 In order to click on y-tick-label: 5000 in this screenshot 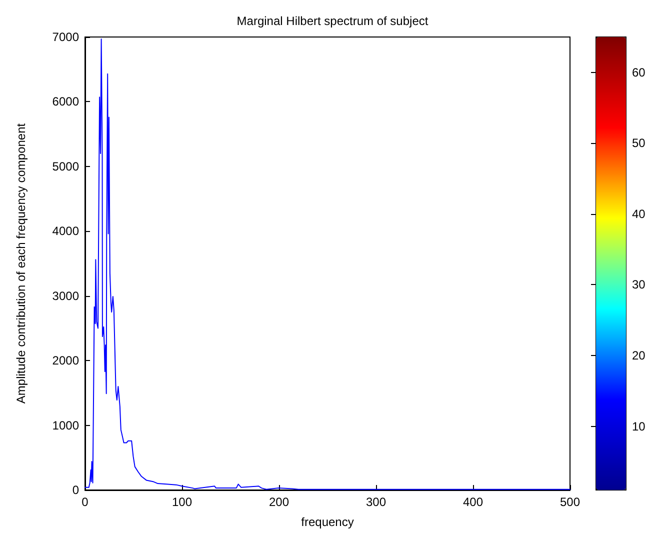, I will do `click(66, 166)`.